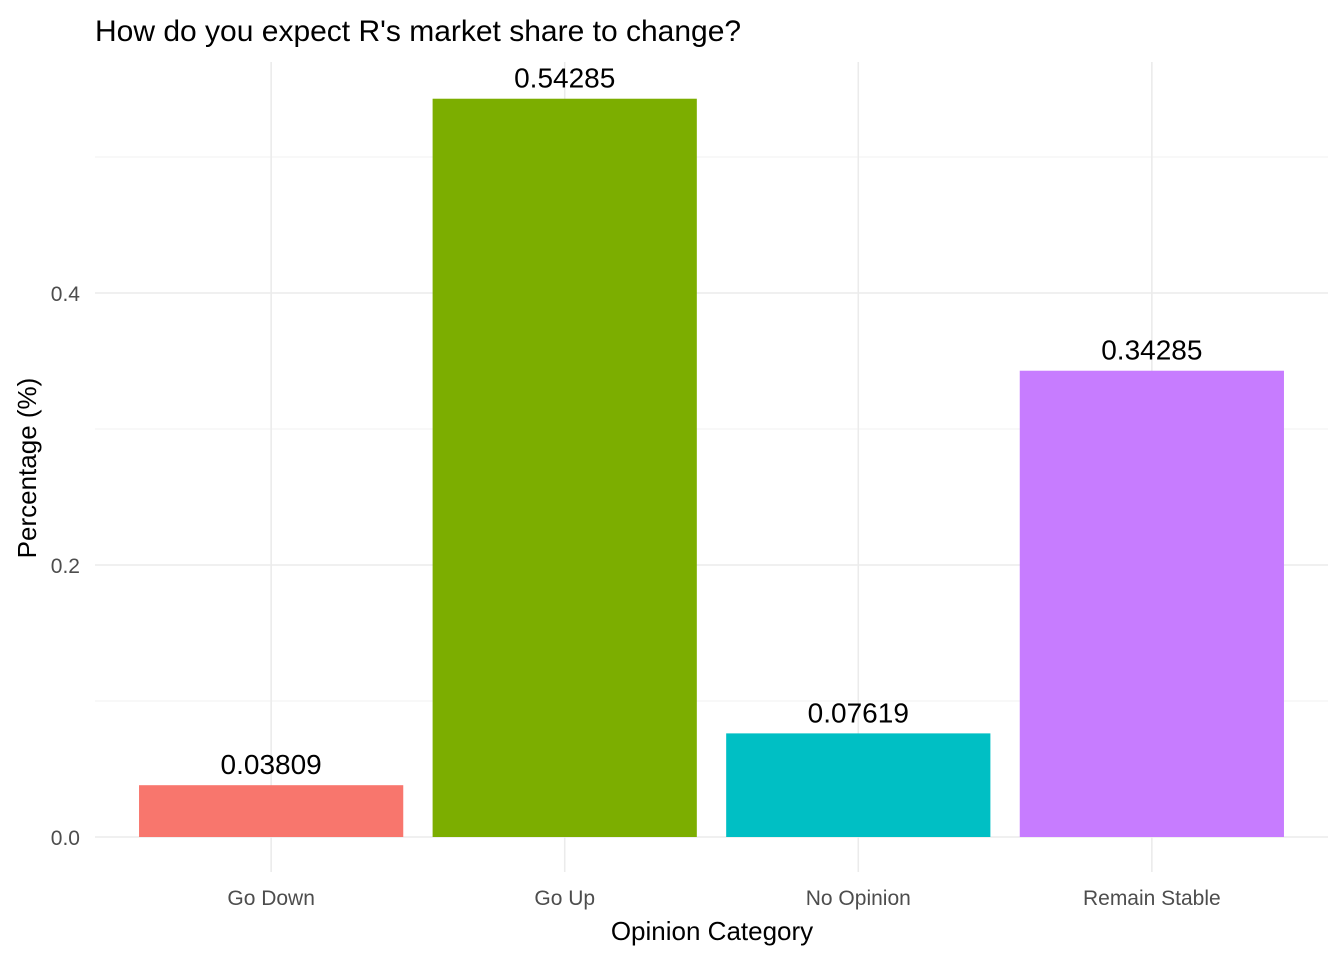 The image size is (1344, 960). What do you see at coordinates (1151, 350) in the screenshot?
I see `data-label: 0.34285` at bounding box center [1151, 350].